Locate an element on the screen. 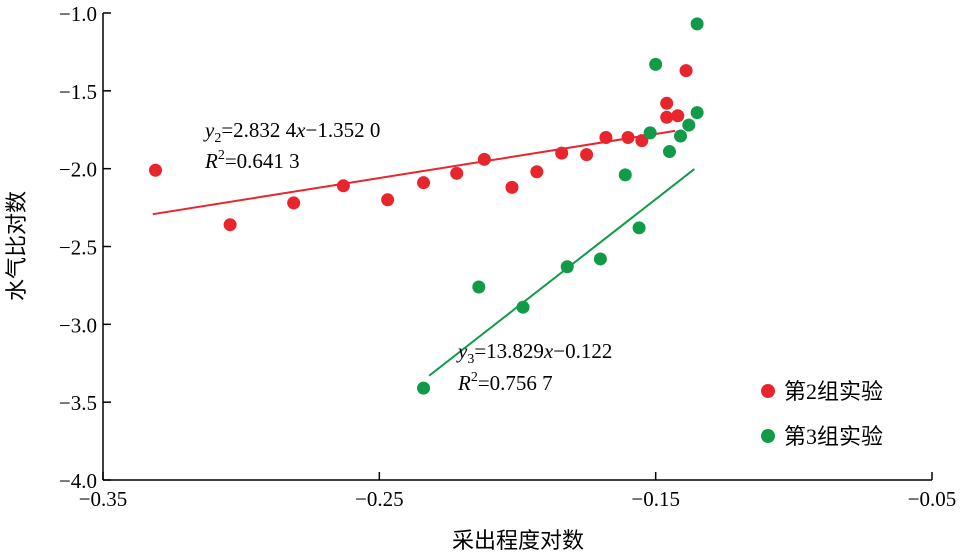 The width and height of the screenshot is (963, 555). y-ticks: −1.0 −1.5 −2.0 −2.5 −3.0 −3.5 −4.0 is located at coordinates (85, 247).